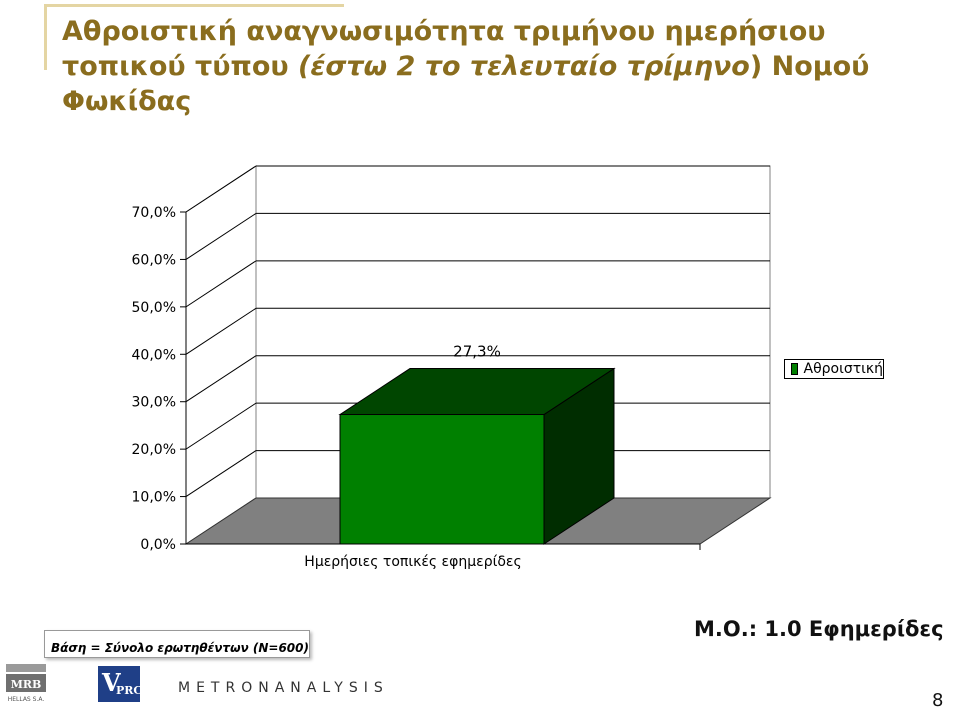  I want to click on title-accent-horizontal, so click(194, 5).